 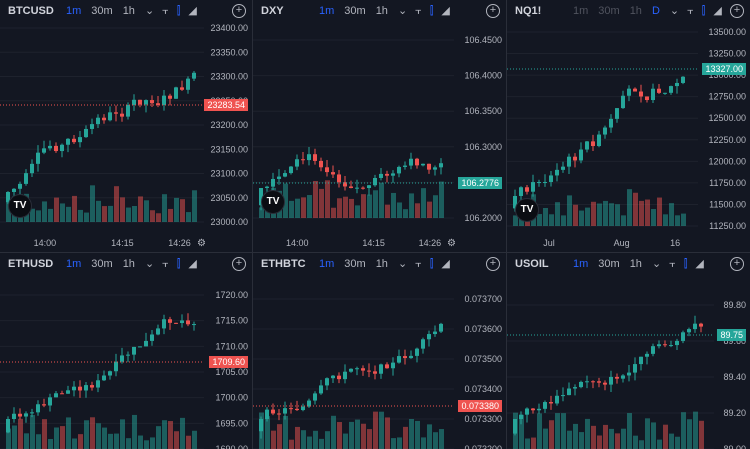 I want to click on last-price-tag: 23283.54, so click(x=226, y=105).